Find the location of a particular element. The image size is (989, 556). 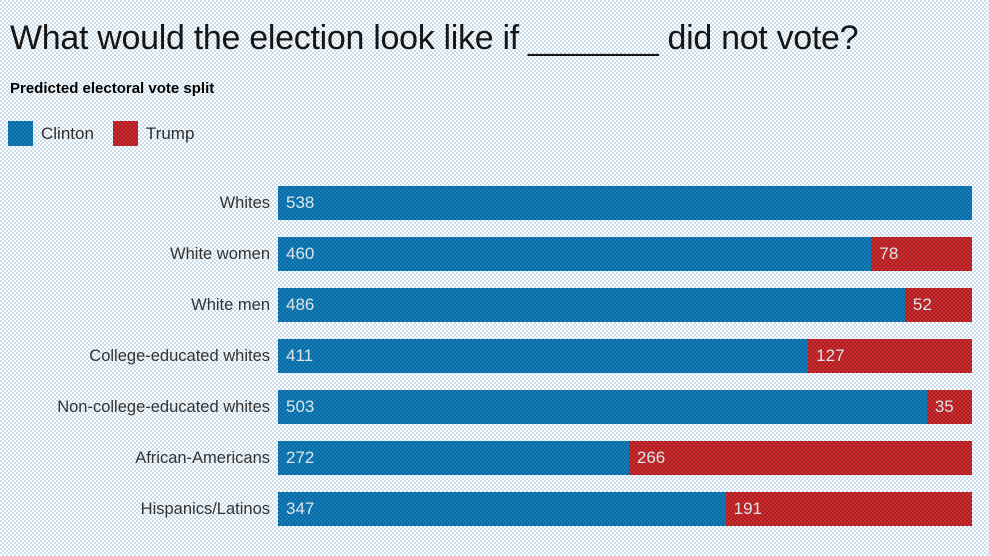

trump-color-swatch is located at coordinates (125, 134).